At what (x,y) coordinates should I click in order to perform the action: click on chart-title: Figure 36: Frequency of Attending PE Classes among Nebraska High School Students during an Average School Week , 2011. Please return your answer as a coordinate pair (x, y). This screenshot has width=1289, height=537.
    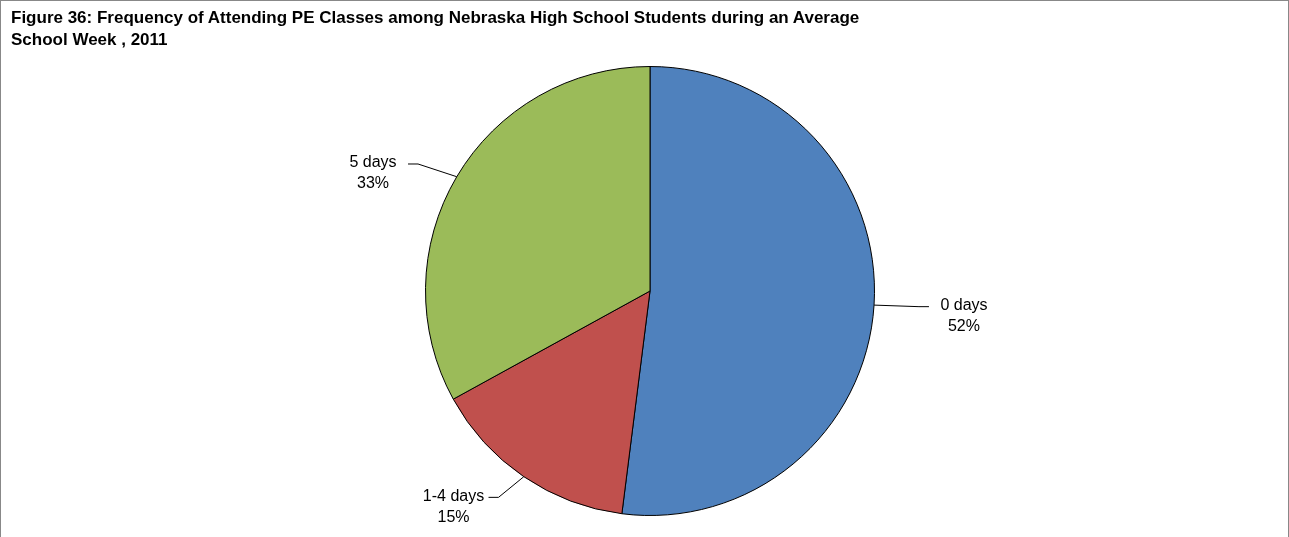
    Looking at the image, I should click on (436, 29).